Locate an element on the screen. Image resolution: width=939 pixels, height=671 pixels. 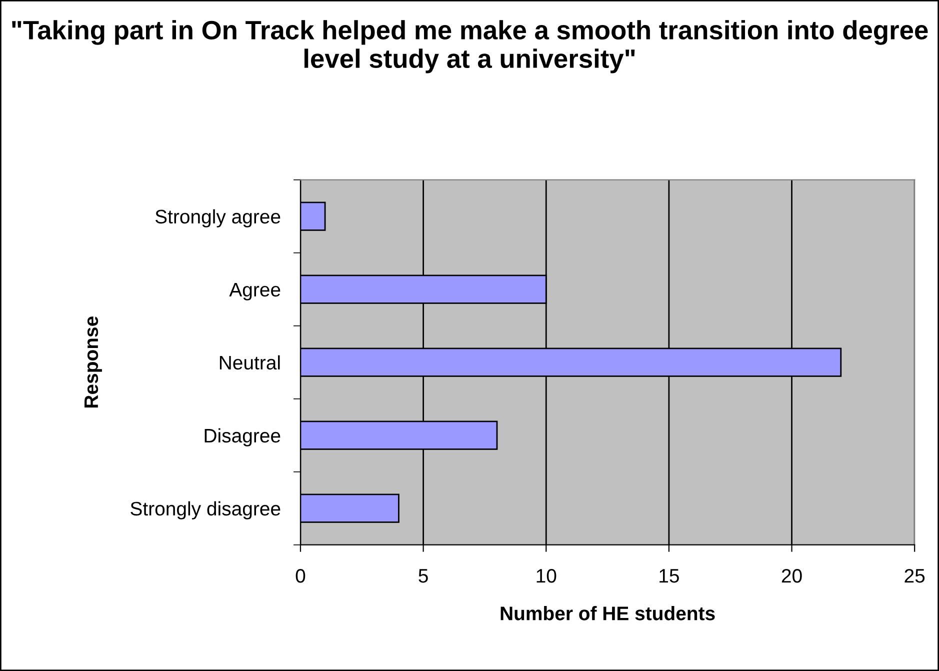
y-tick-label: Agree is located at coordinates (254, 291).